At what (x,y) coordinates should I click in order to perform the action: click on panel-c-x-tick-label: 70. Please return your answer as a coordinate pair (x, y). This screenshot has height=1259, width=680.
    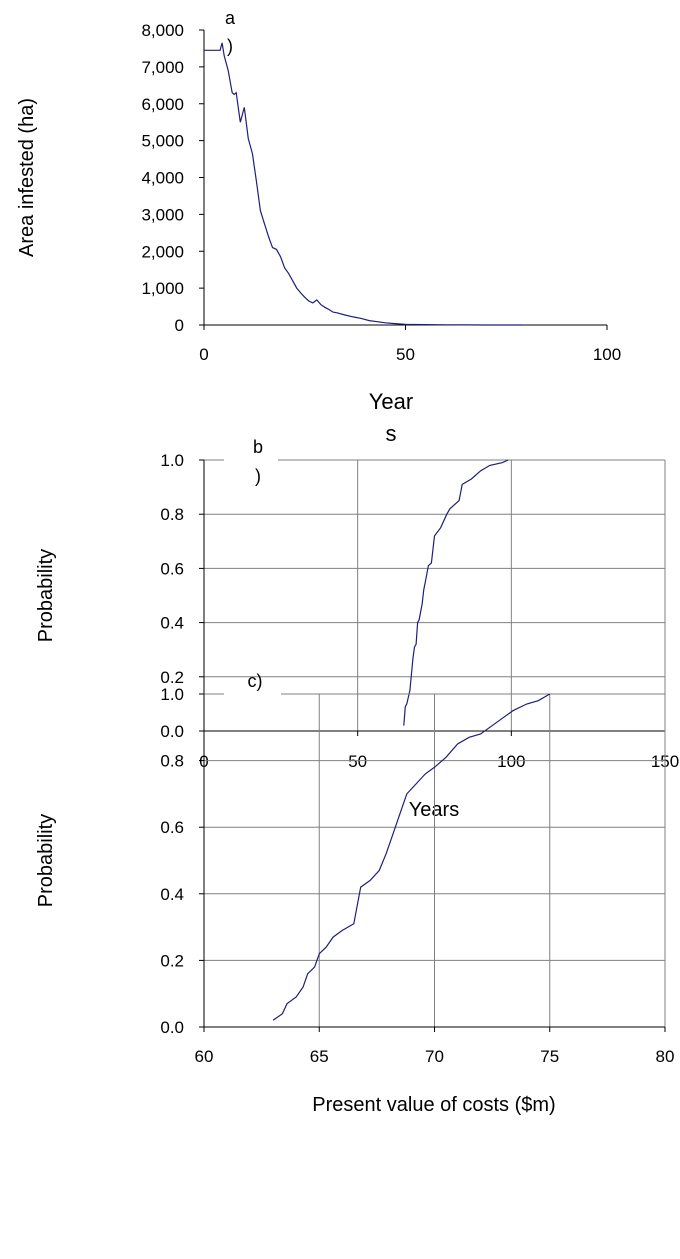
    Looking at the image, I should click on (434, 1056).